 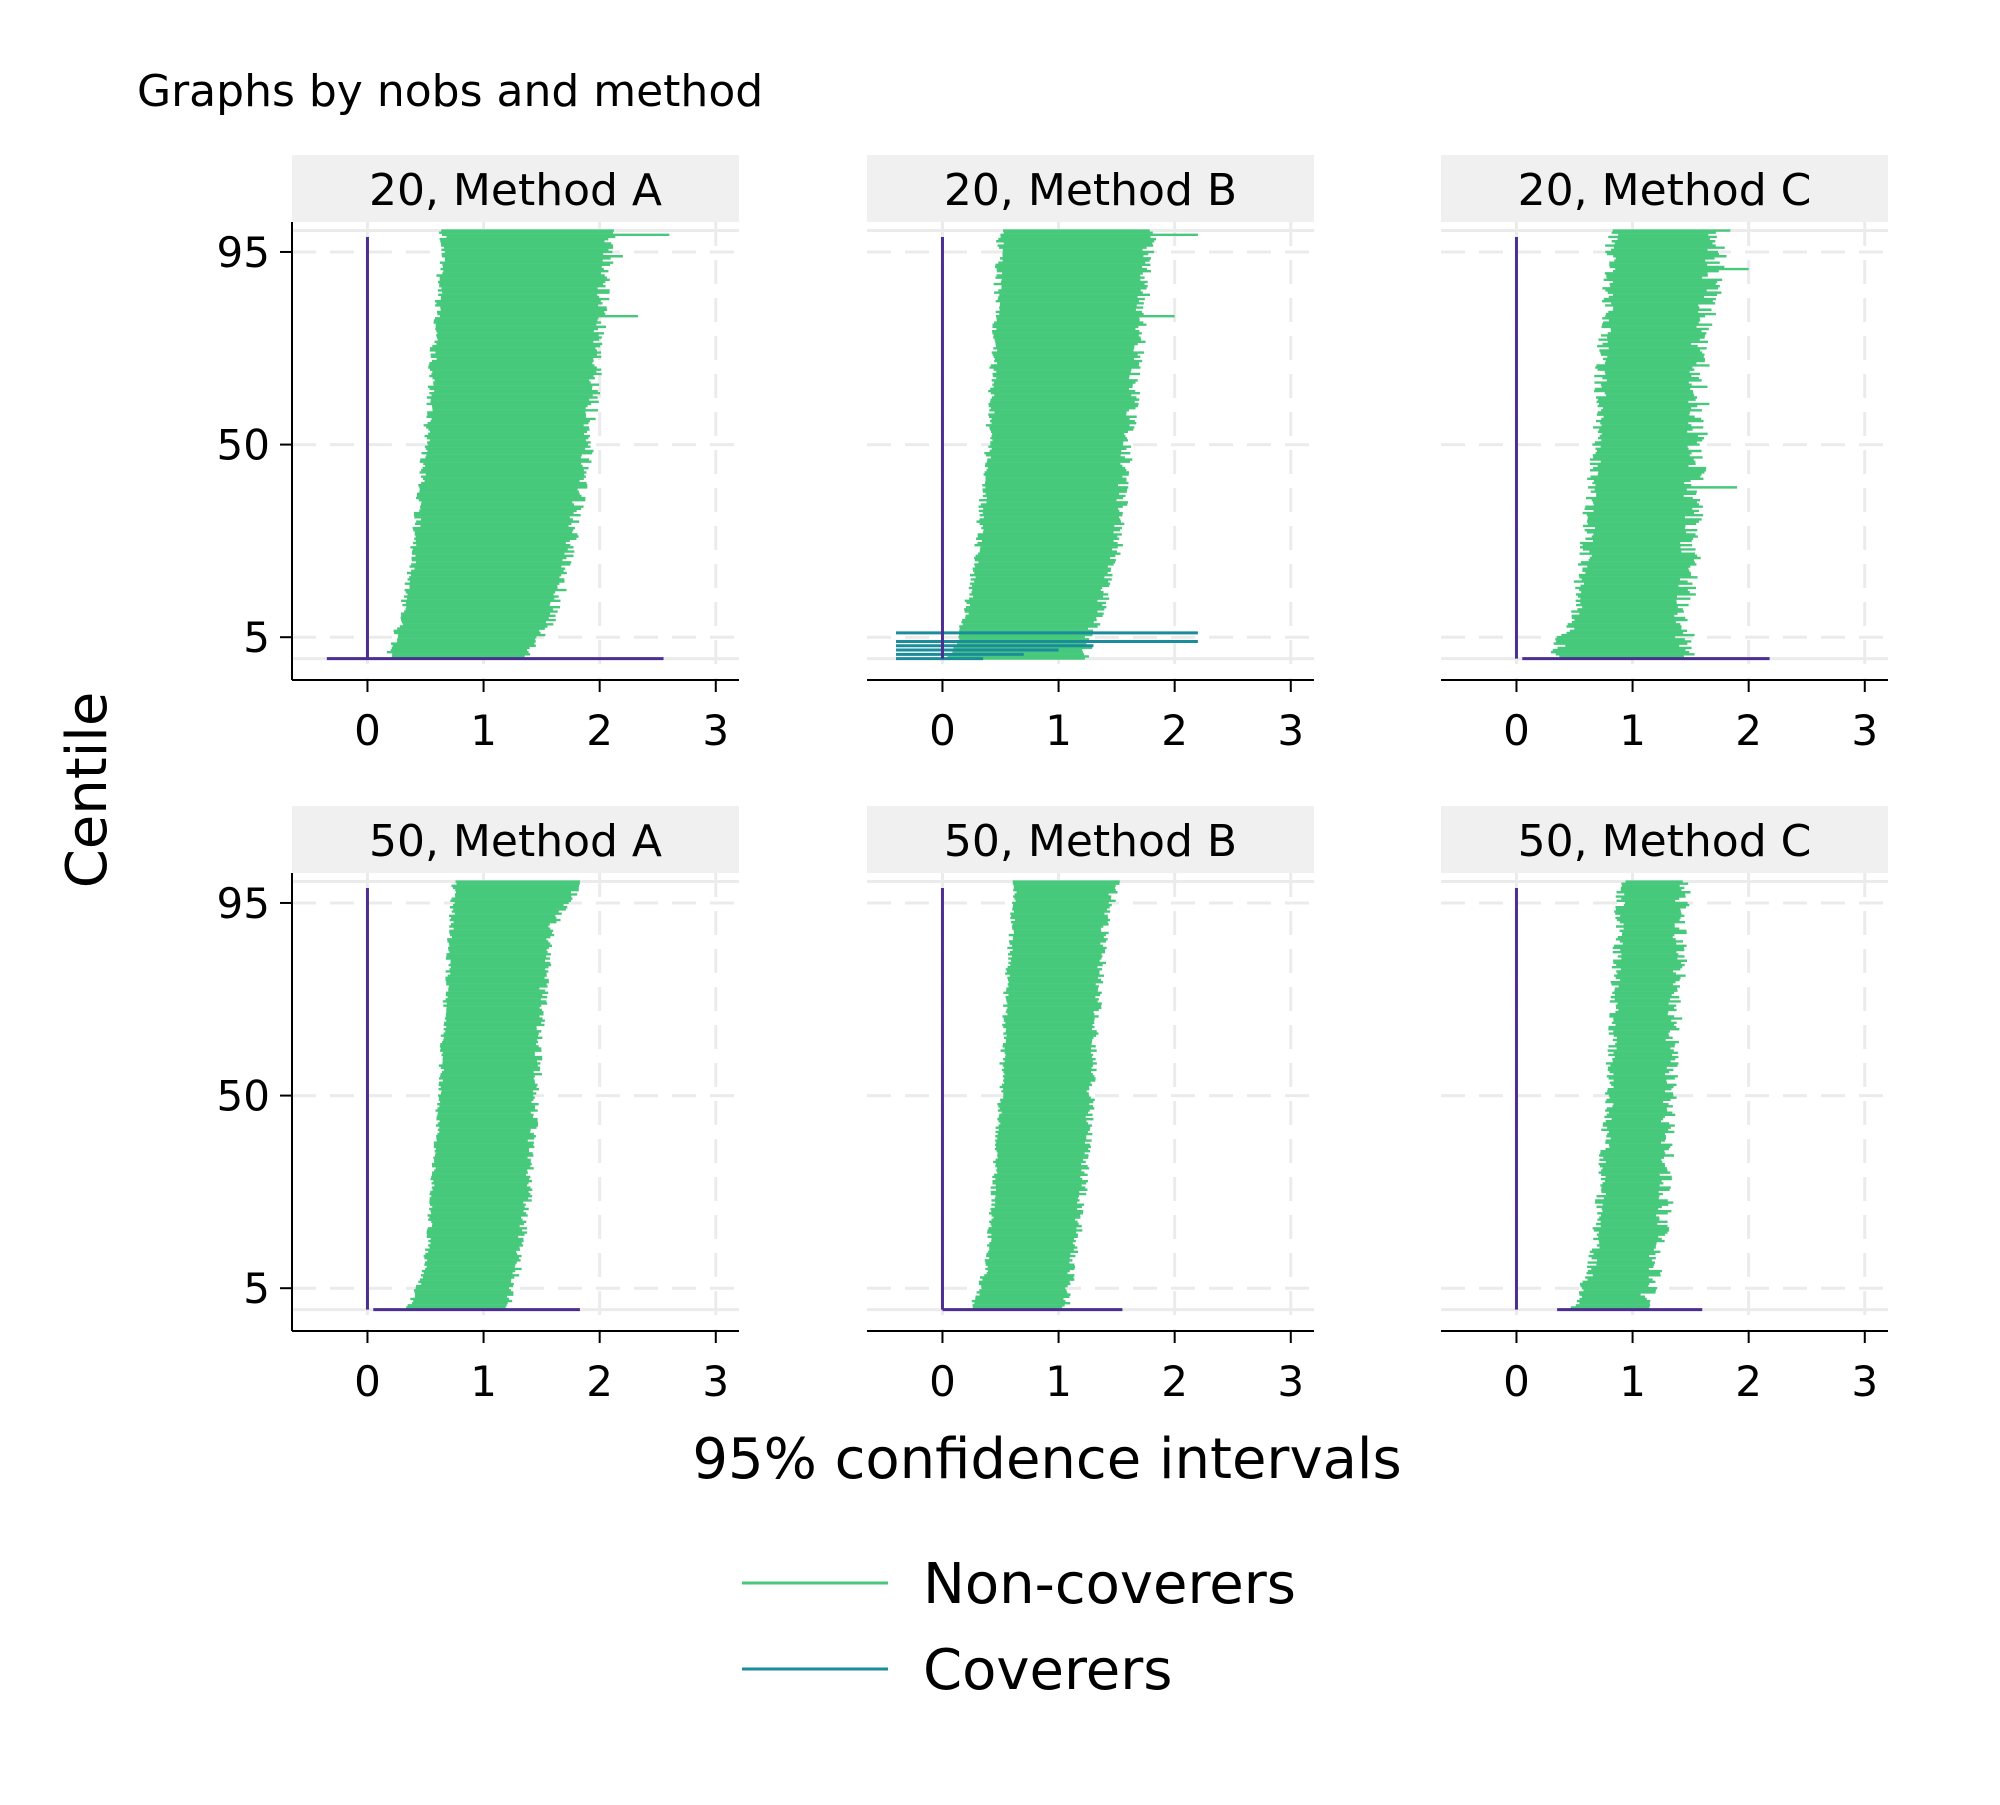 I want to click on y-axis-title: Centile, so click(x=87, y=790).